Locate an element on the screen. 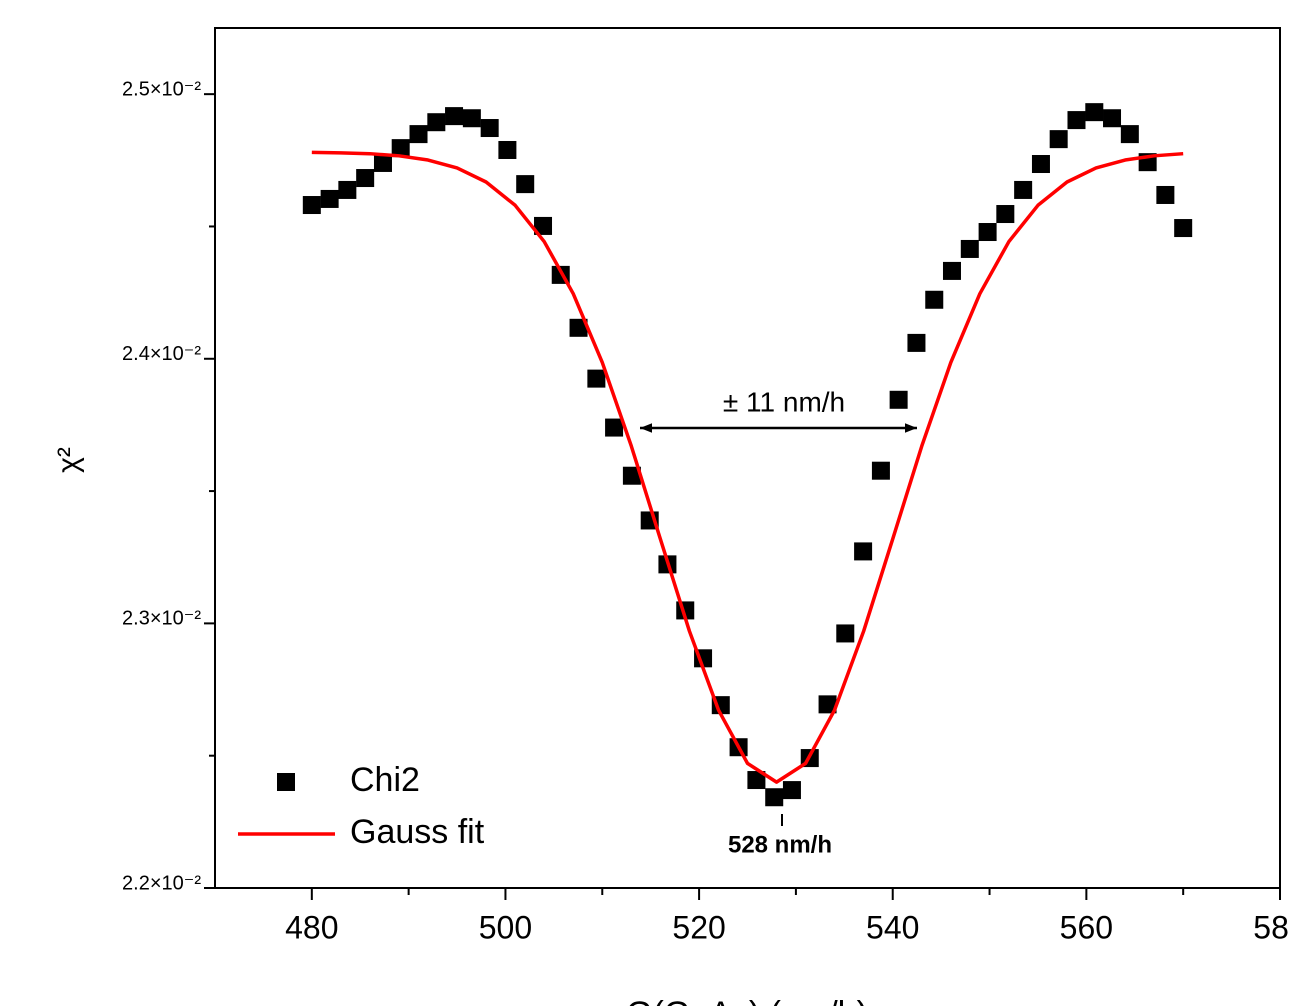  x-tick-label: 580 is located at coordinates (1271, 927).